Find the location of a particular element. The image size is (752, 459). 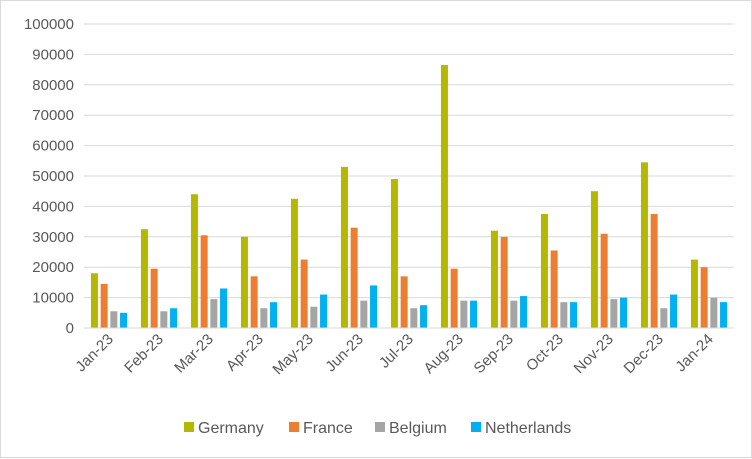

y-tick-label: 30000 is located at coordinates (53, 237).